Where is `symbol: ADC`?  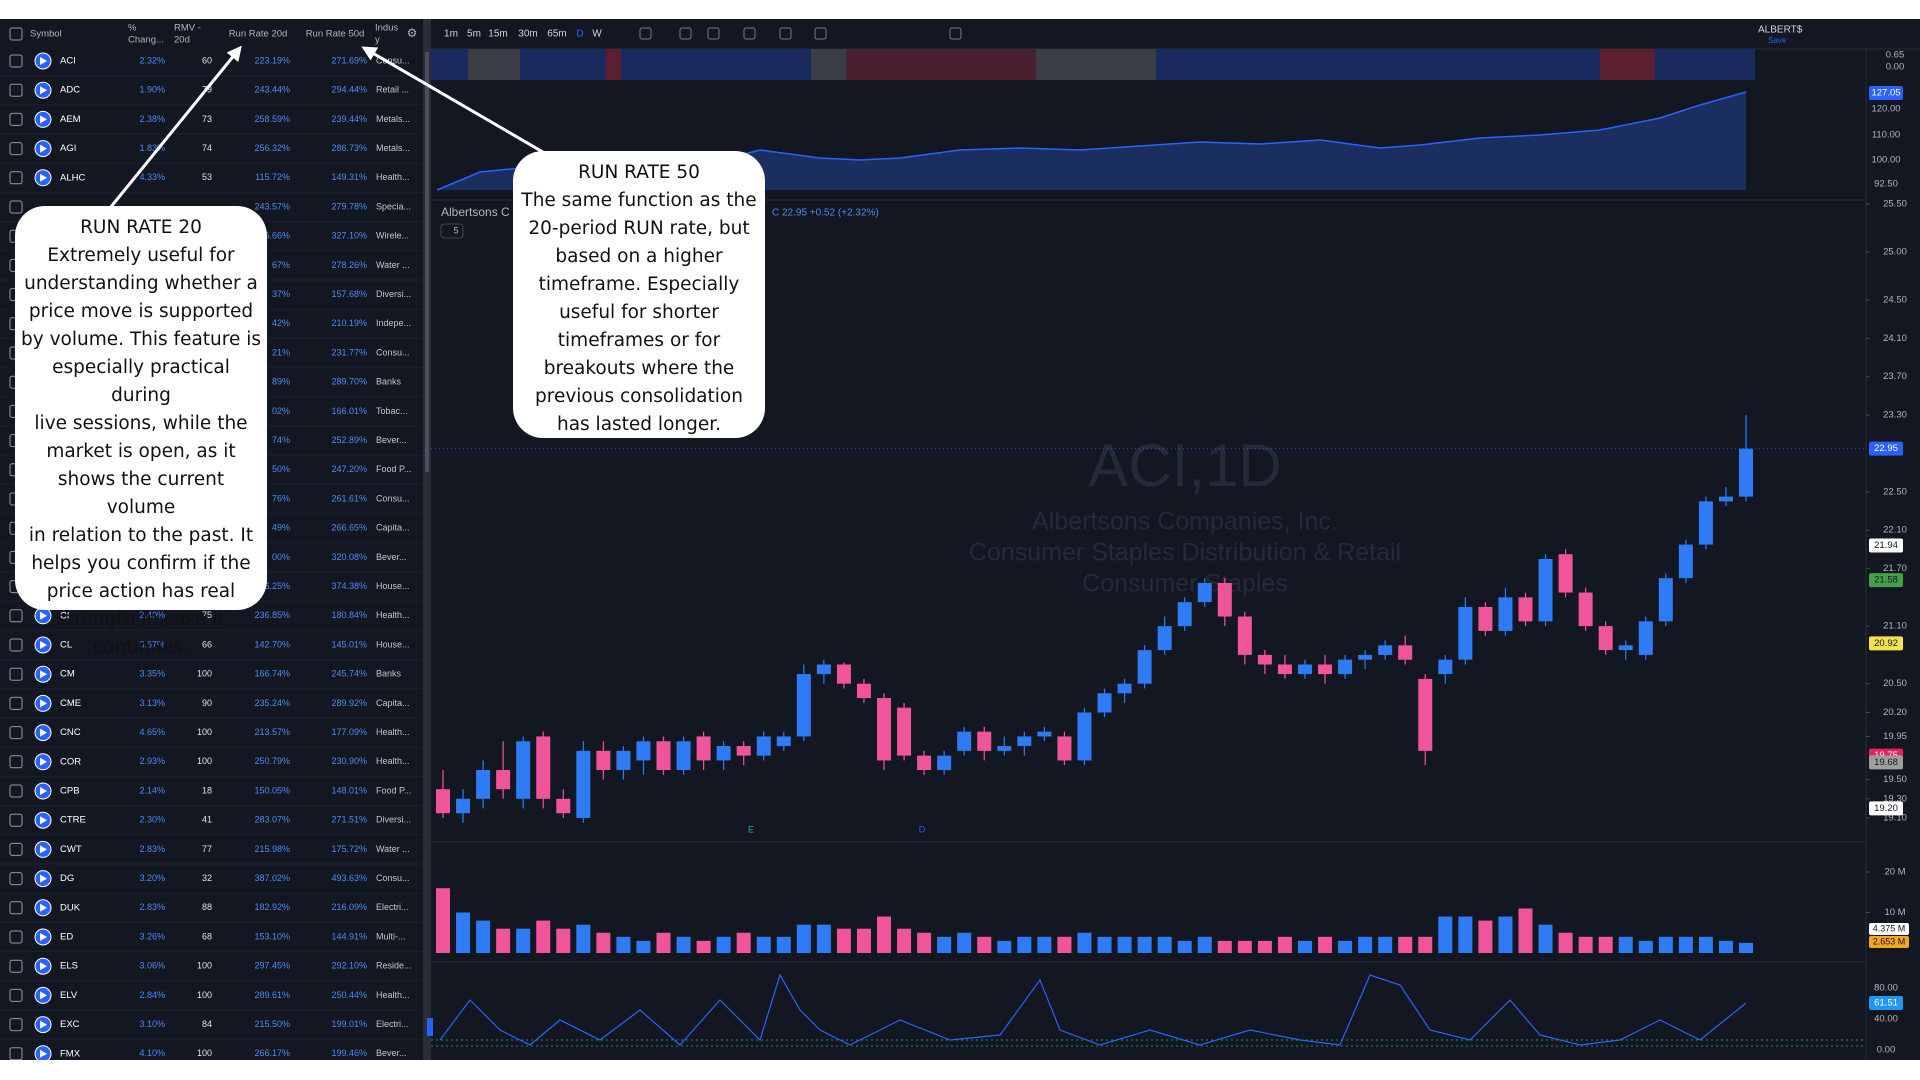 symbol: ADC is located at coordinates (70, 90).